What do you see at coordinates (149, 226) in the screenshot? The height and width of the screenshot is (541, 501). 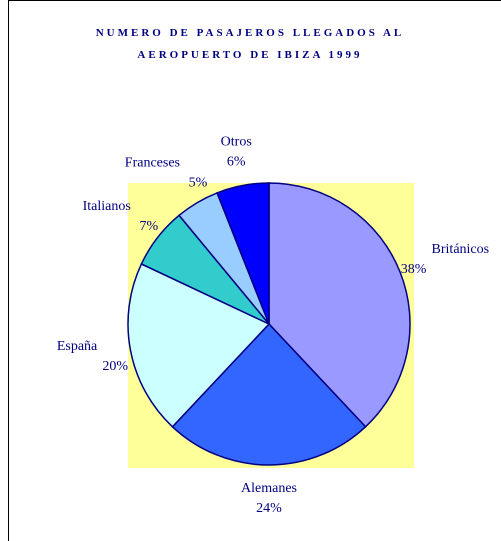 I see `slice-value-label: 7%` at bounding box center [149, 226].